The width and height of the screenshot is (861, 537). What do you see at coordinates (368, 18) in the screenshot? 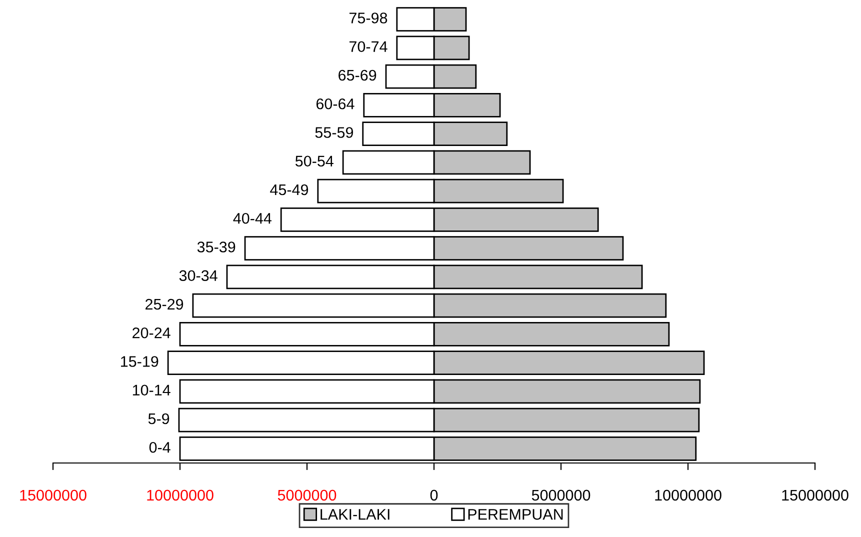
I see `y-tick-label: 75-98` at bounding box center [368, 18].